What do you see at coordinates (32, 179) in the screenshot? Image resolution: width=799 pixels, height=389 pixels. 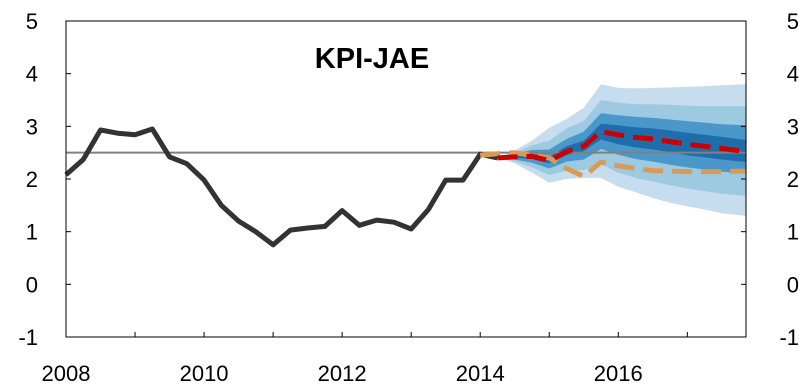 I see `y-tick-label-left: 2` at bounding box center [32, 179].